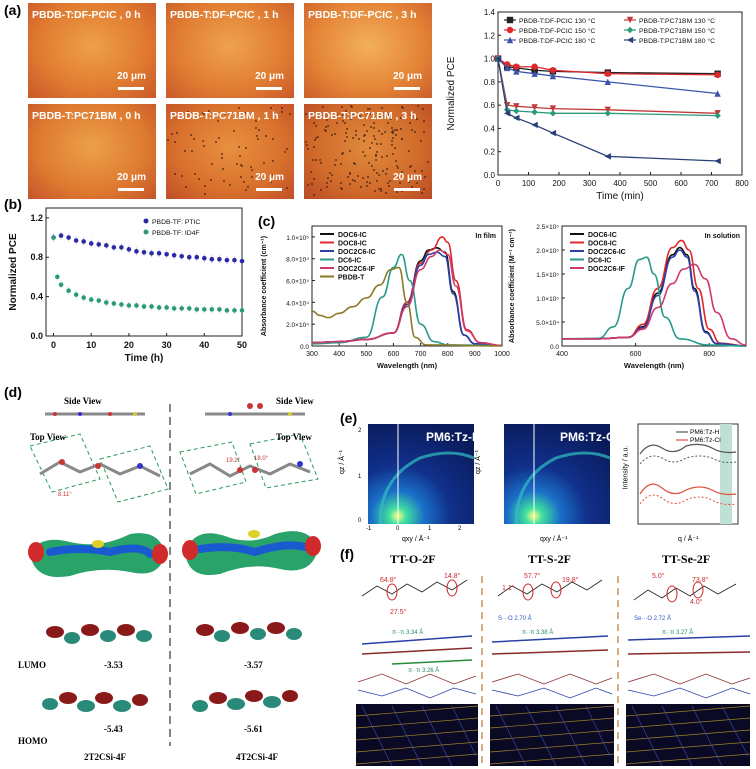 The image size is (756, 769). I want to click on svg-text: 73.8°, so click(700, 580).